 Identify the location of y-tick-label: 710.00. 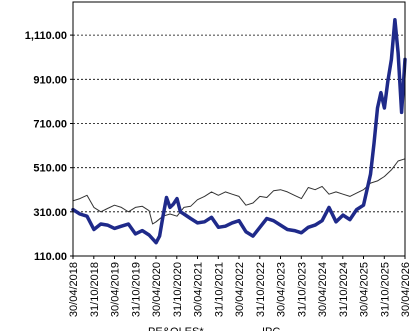
(50, 125).